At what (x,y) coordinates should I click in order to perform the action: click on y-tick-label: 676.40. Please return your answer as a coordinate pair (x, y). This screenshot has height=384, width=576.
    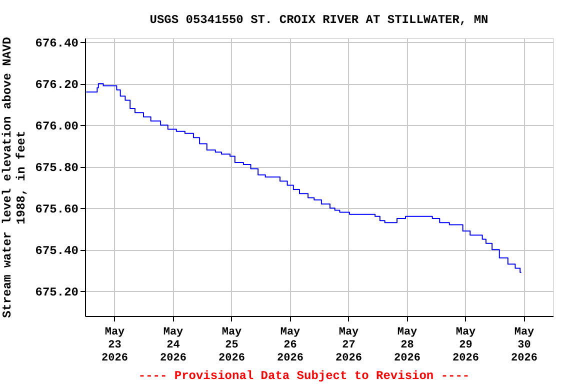
    Looking at the image, I should click on (56, 43).